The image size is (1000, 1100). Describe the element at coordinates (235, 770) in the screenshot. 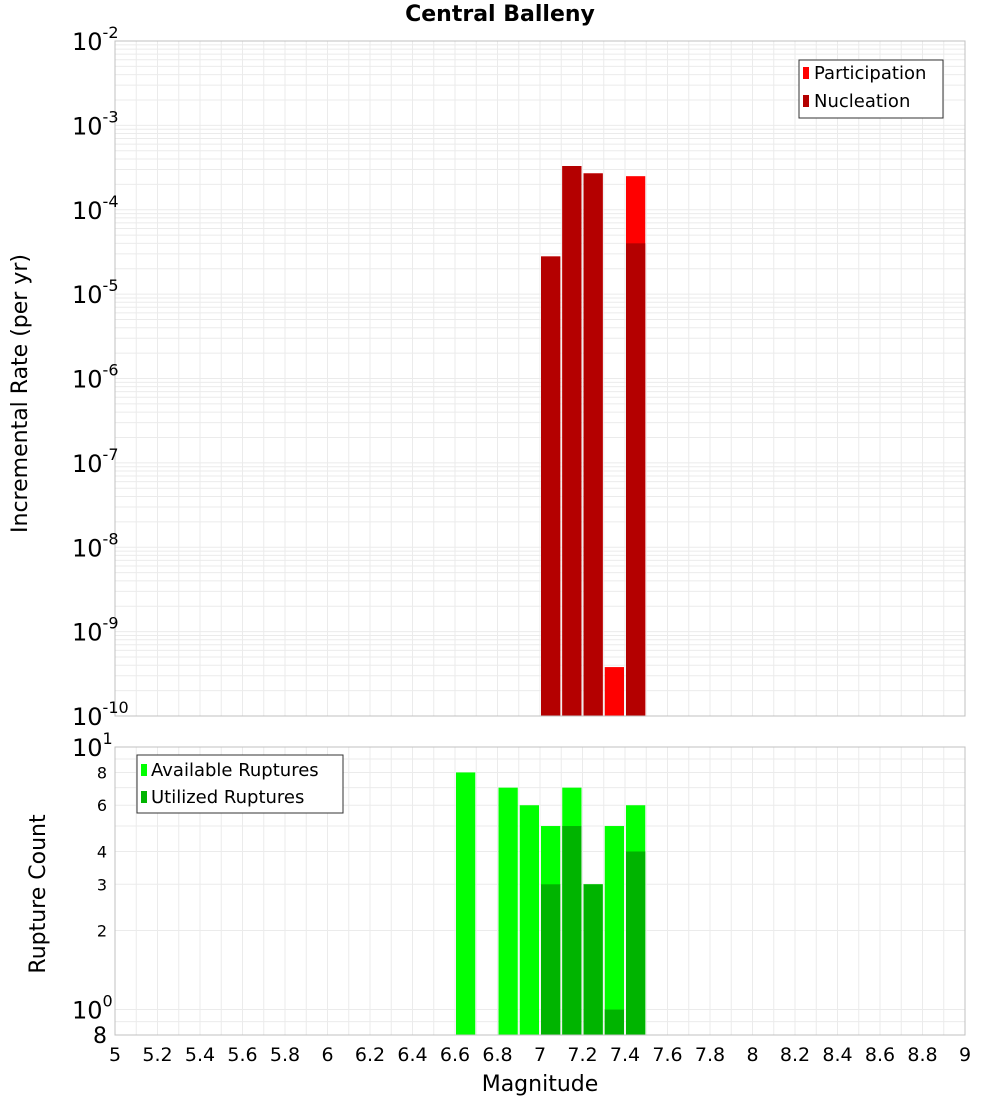

I see `legend-label: Available Ruptures` at that location.